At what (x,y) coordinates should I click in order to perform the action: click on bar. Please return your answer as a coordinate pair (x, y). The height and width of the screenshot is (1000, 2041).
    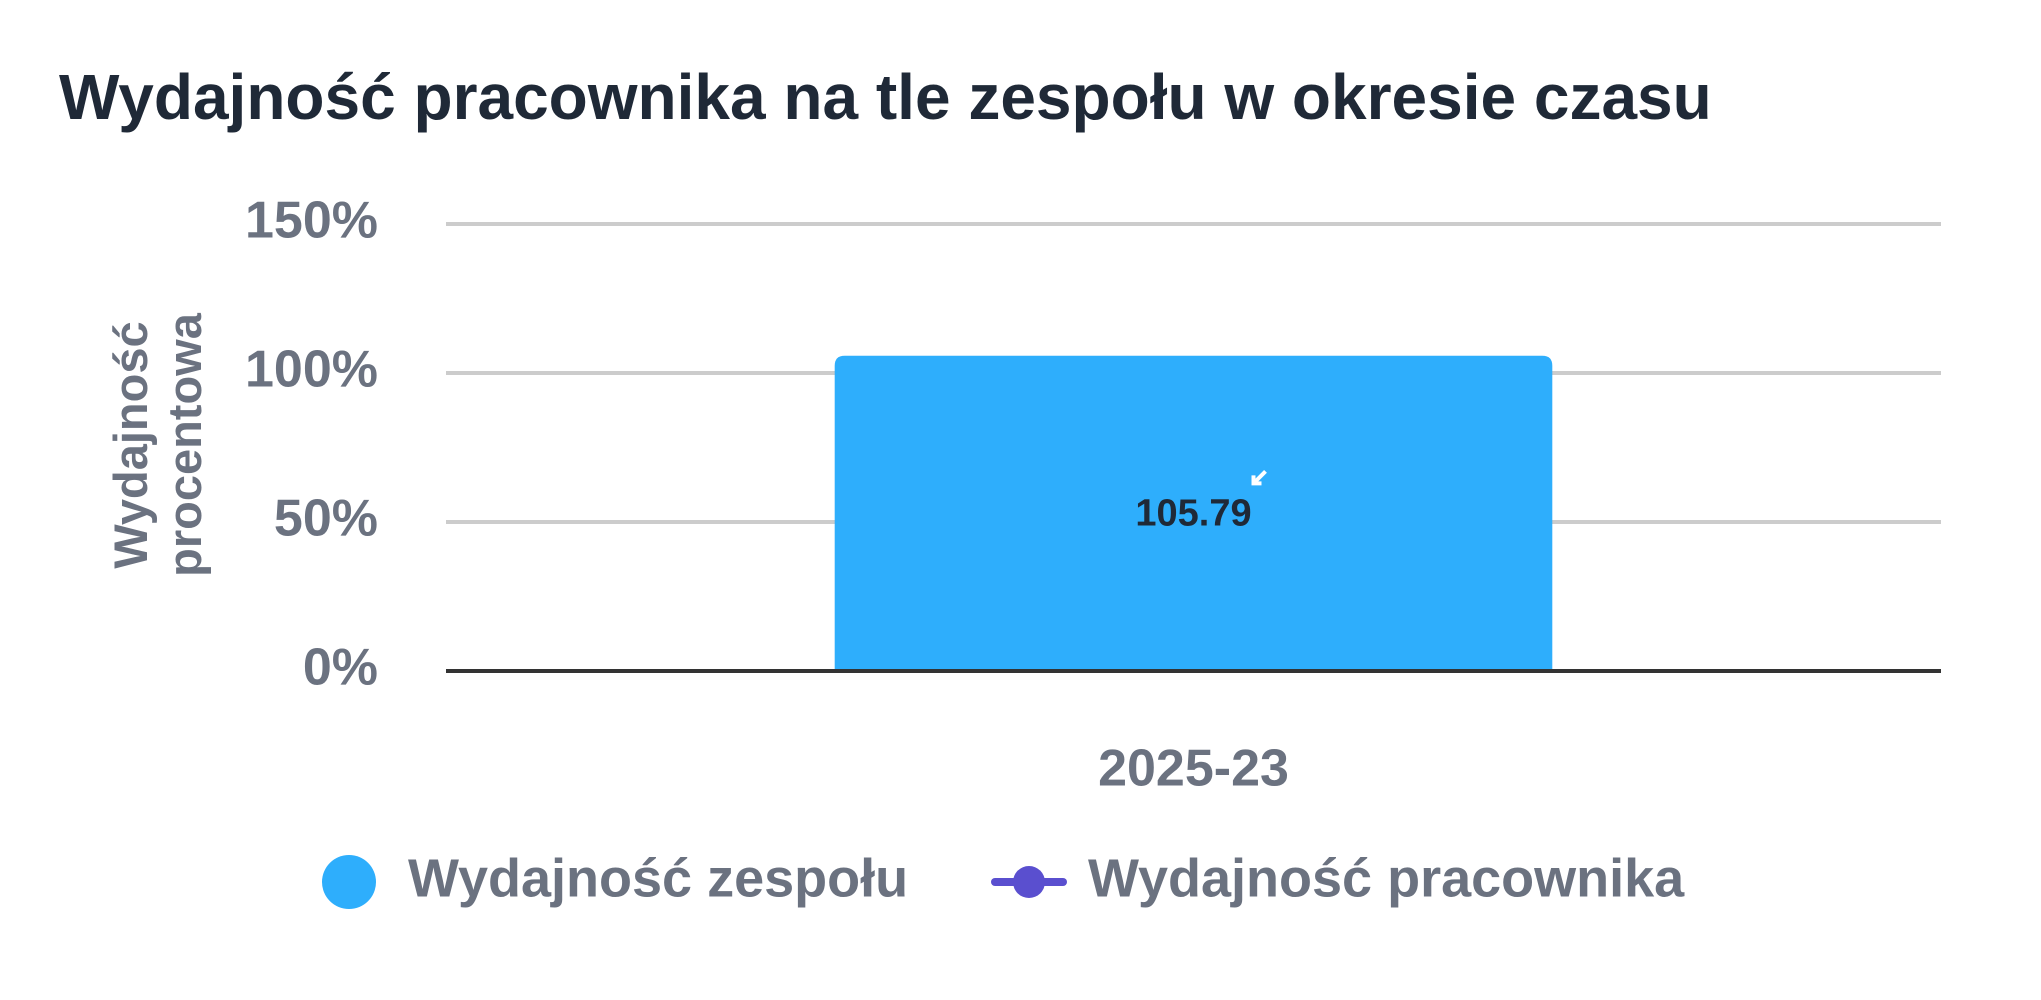
    Looking at the image, I should click on (1193, 513).